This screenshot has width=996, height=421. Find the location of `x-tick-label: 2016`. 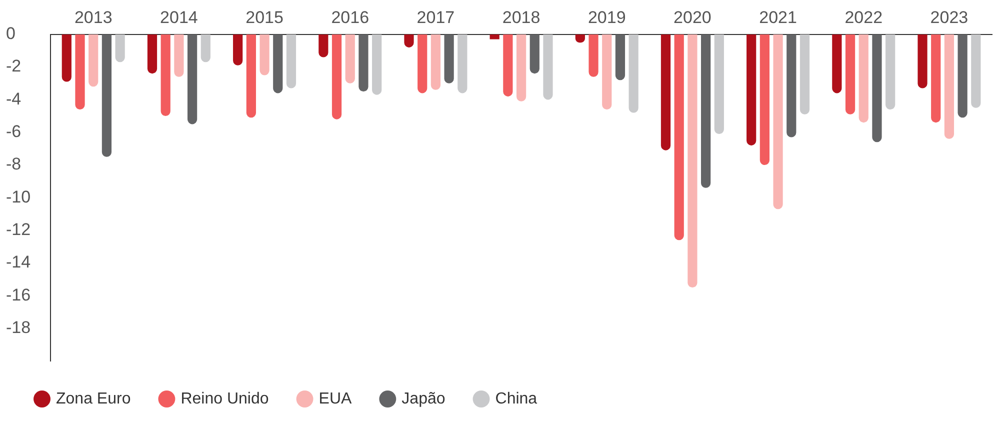

x-tick-label: 2016 is located at coordinates (350, 17).